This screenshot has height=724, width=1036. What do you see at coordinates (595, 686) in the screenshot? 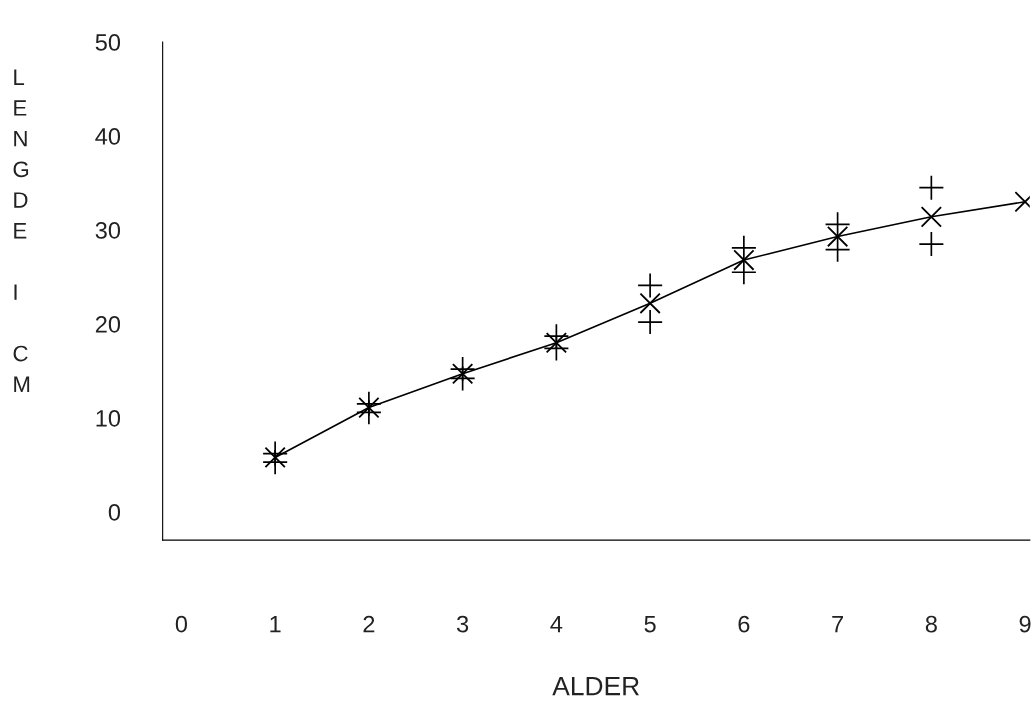
I see `x-axis-title: ALDER` at bounding box center [595, 686].